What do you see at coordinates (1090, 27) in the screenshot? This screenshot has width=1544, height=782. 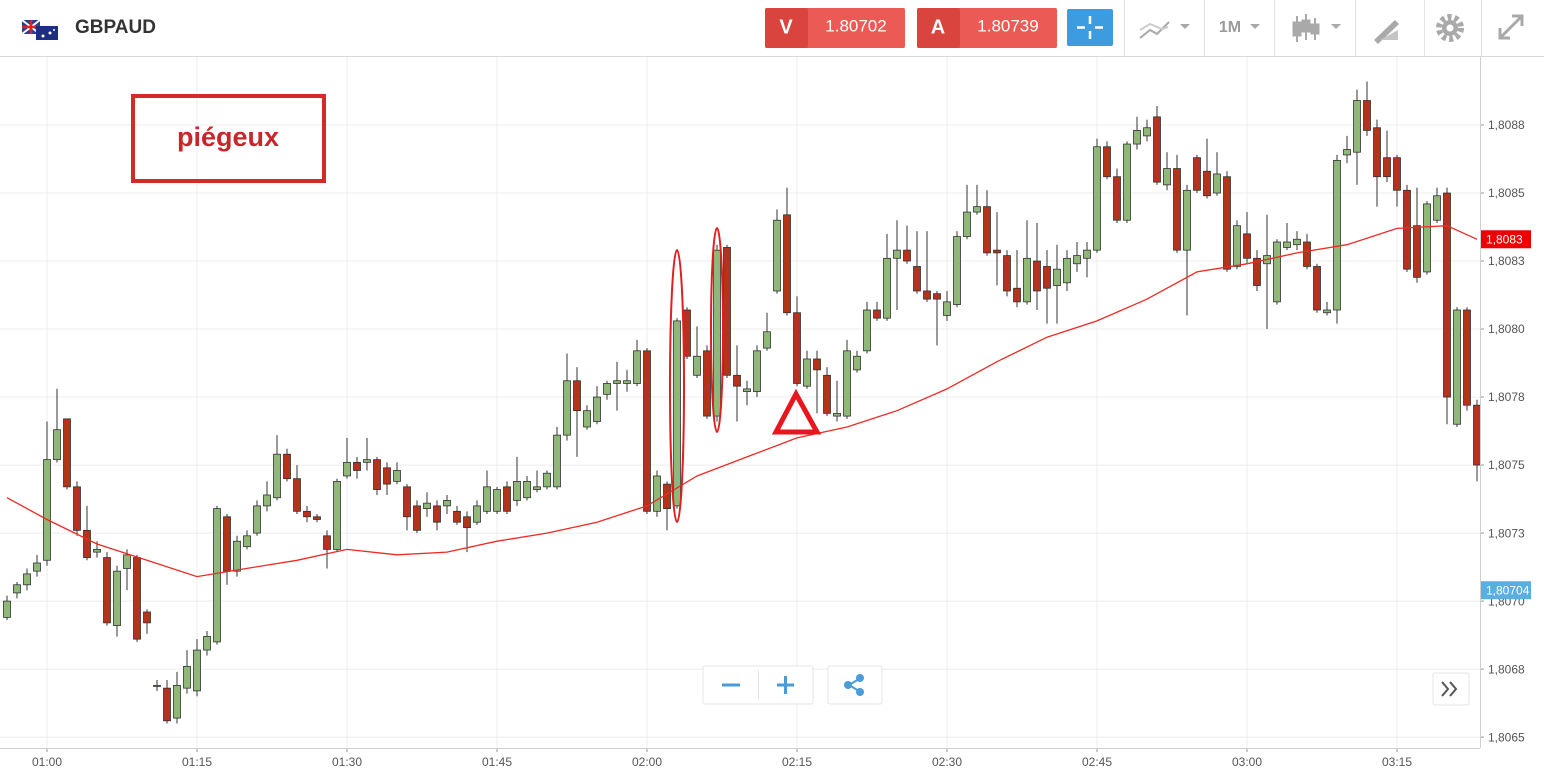 I see `crosshair-button` at bounding box center [1090, 27].